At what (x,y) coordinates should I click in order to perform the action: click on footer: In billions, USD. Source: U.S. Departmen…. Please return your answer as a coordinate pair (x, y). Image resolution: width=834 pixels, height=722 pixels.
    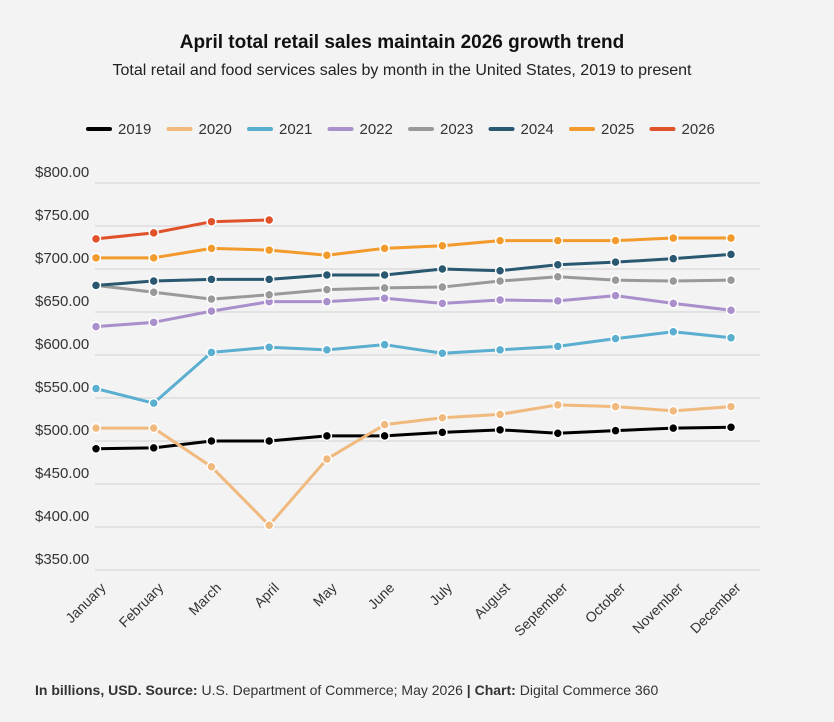
    Looking at the image, I should click on (346, 690).